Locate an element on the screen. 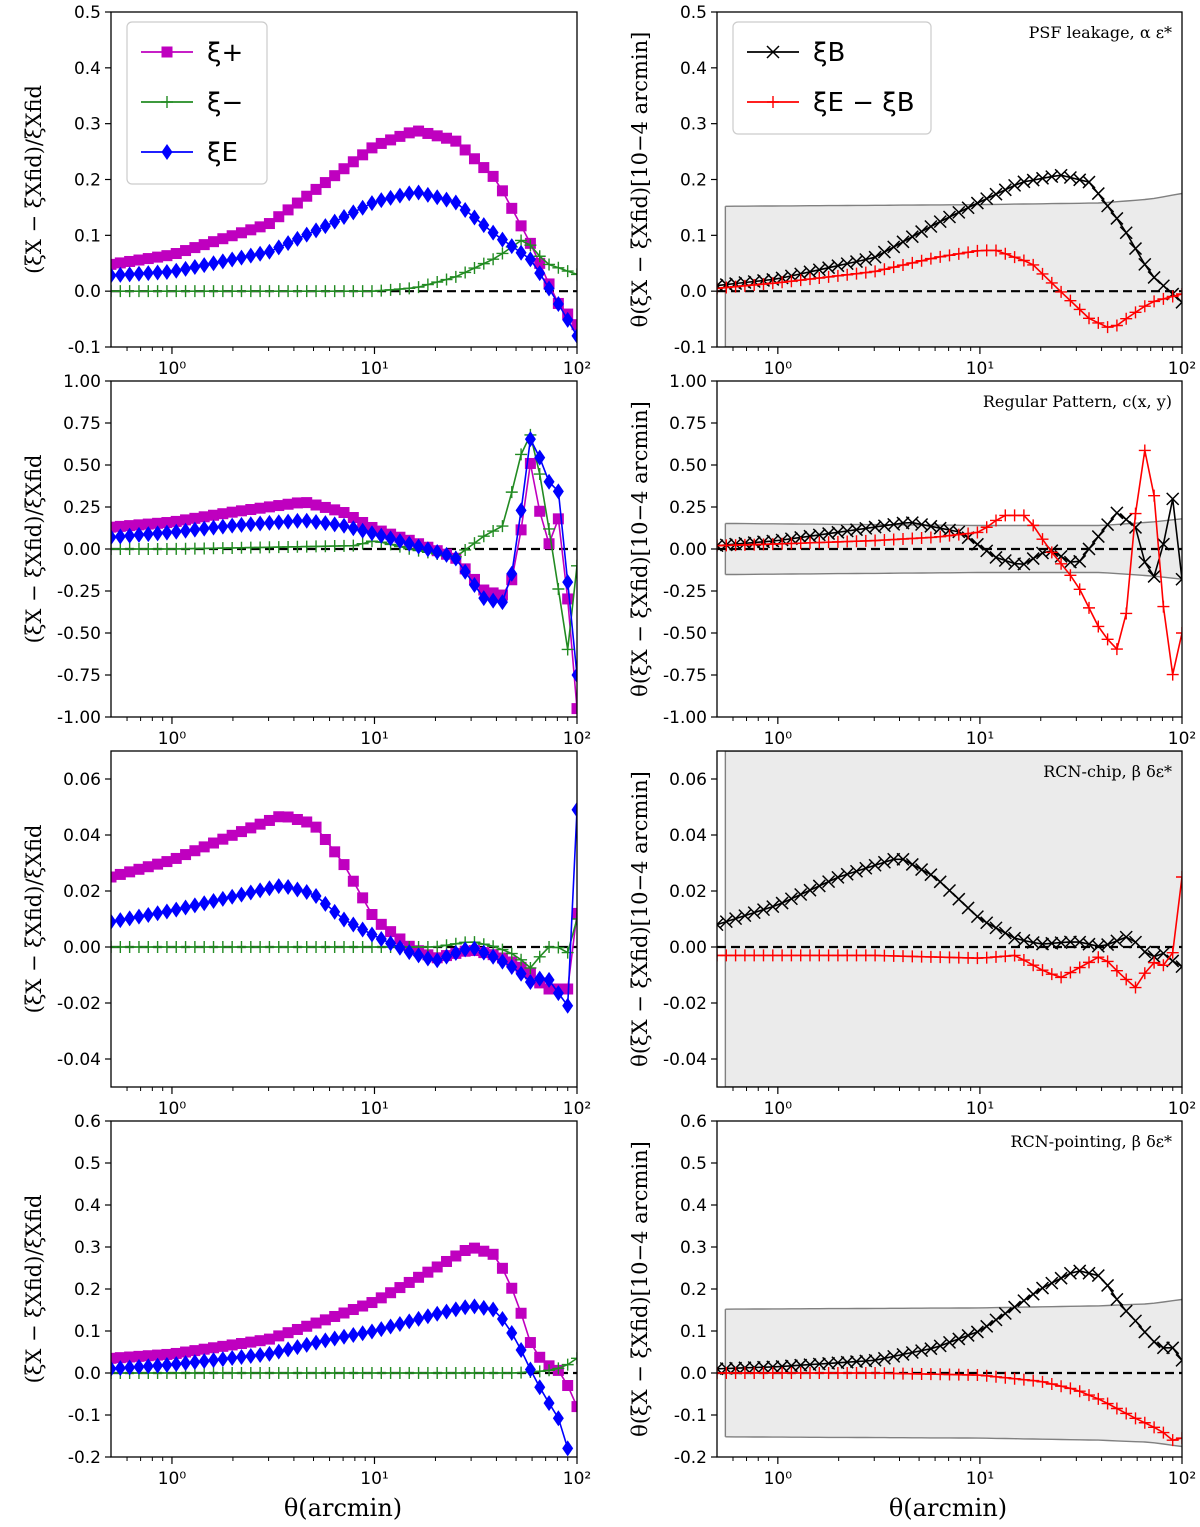 The width and height of the screenshot is (1200, 1527). series-xi-e-minus-b is located at coordinates (949, 289).